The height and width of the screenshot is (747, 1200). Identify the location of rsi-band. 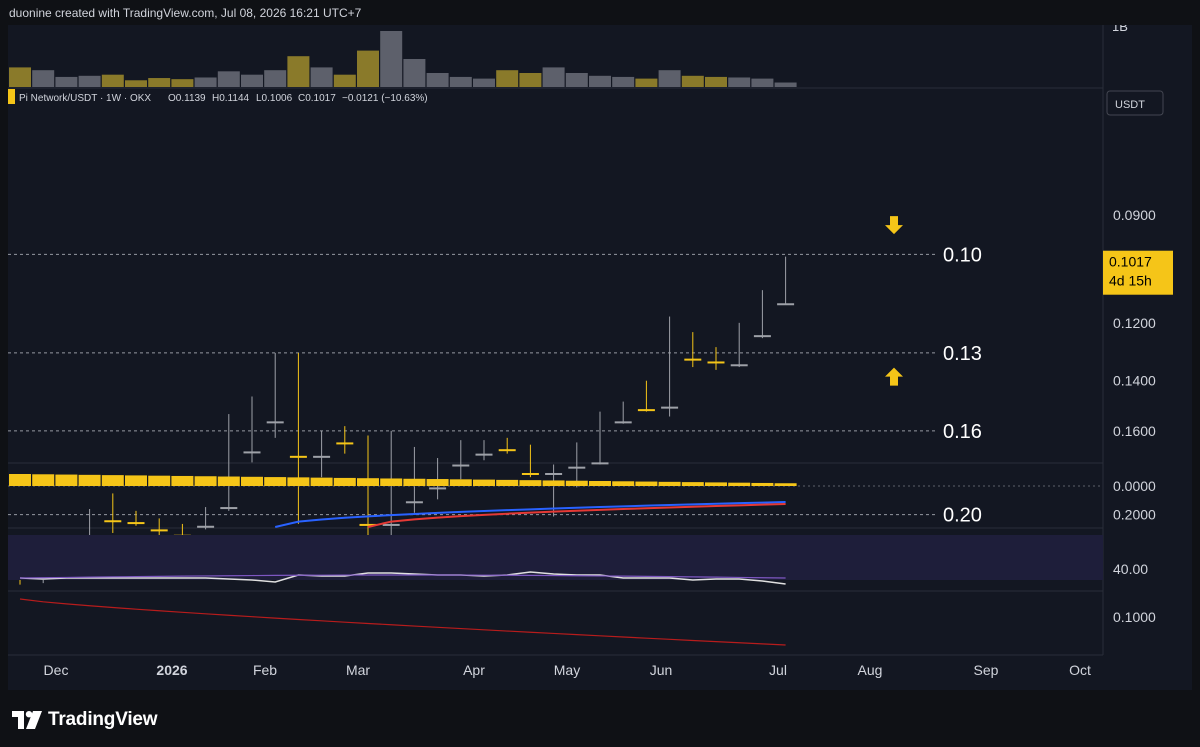
(555, 557).